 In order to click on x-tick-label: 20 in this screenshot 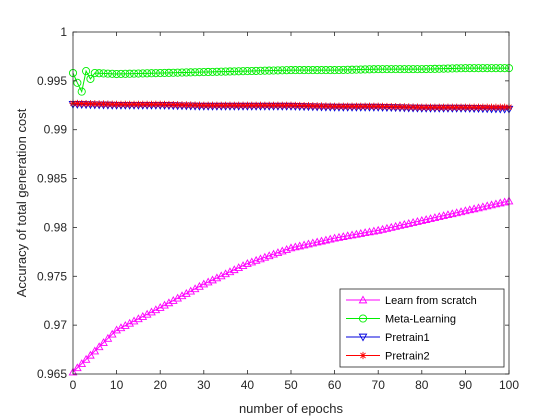, I will do `click(161, 385)`.